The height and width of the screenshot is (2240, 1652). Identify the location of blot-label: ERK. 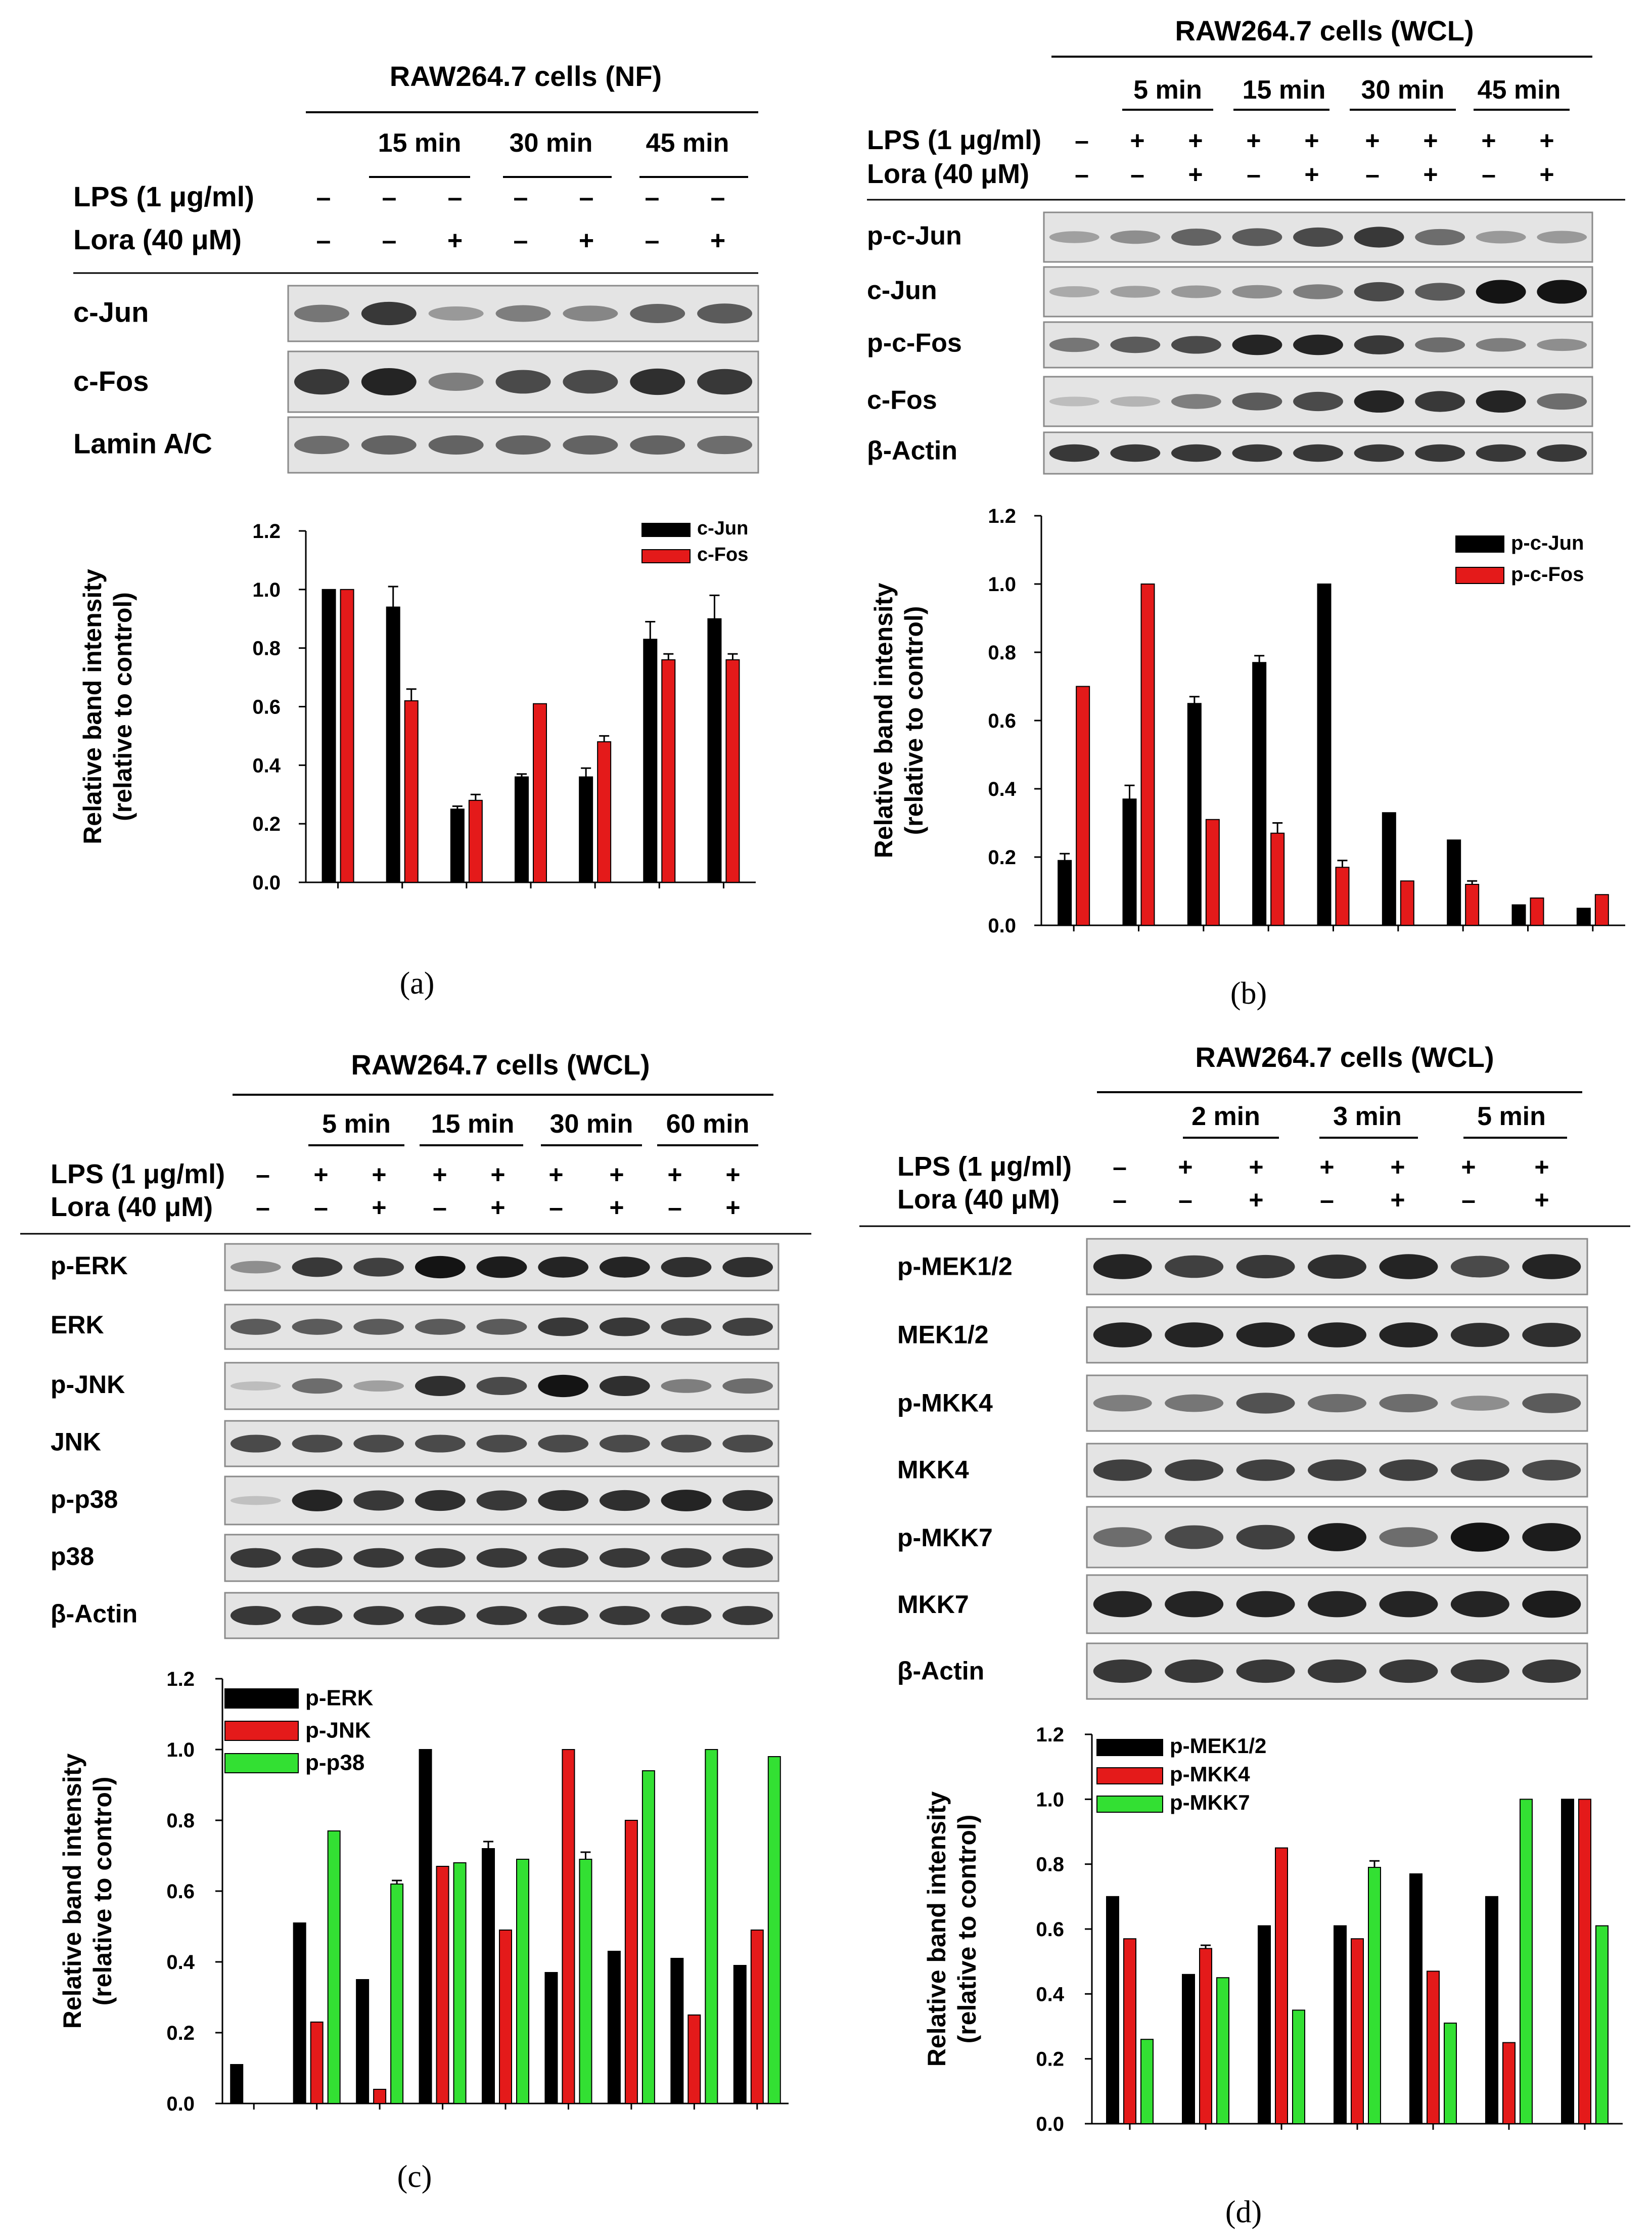
(77, 1325).